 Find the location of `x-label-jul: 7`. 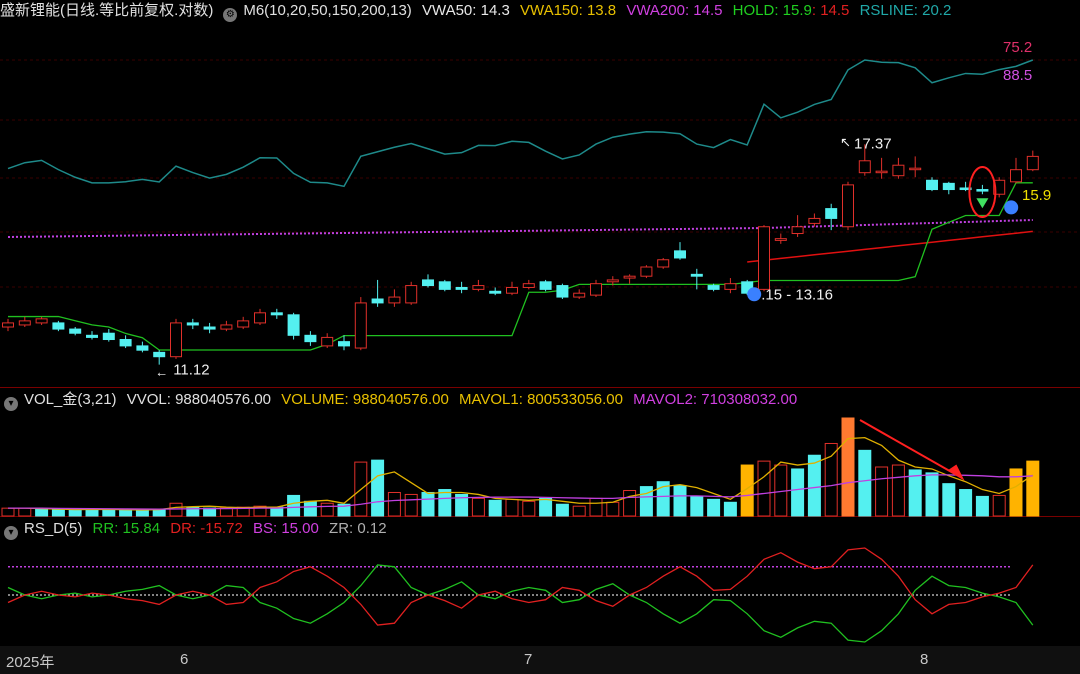

x-label-jul: 7 is located at coordinates (528, 659).